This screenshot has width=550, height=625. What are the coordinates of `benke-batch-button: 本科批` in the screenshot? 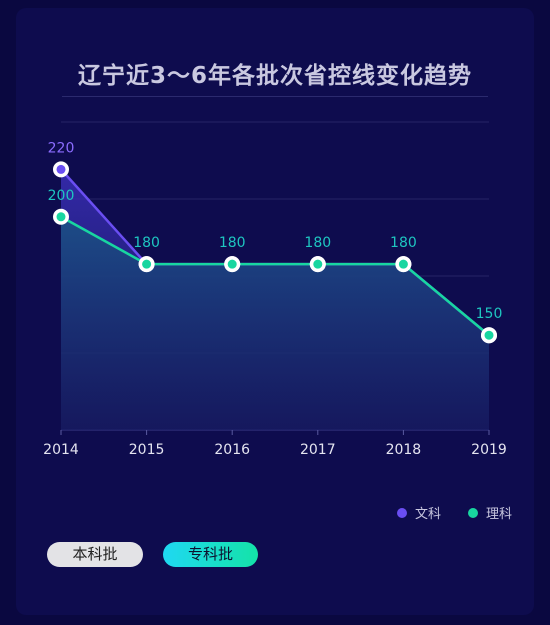 It's located at (95, 554).